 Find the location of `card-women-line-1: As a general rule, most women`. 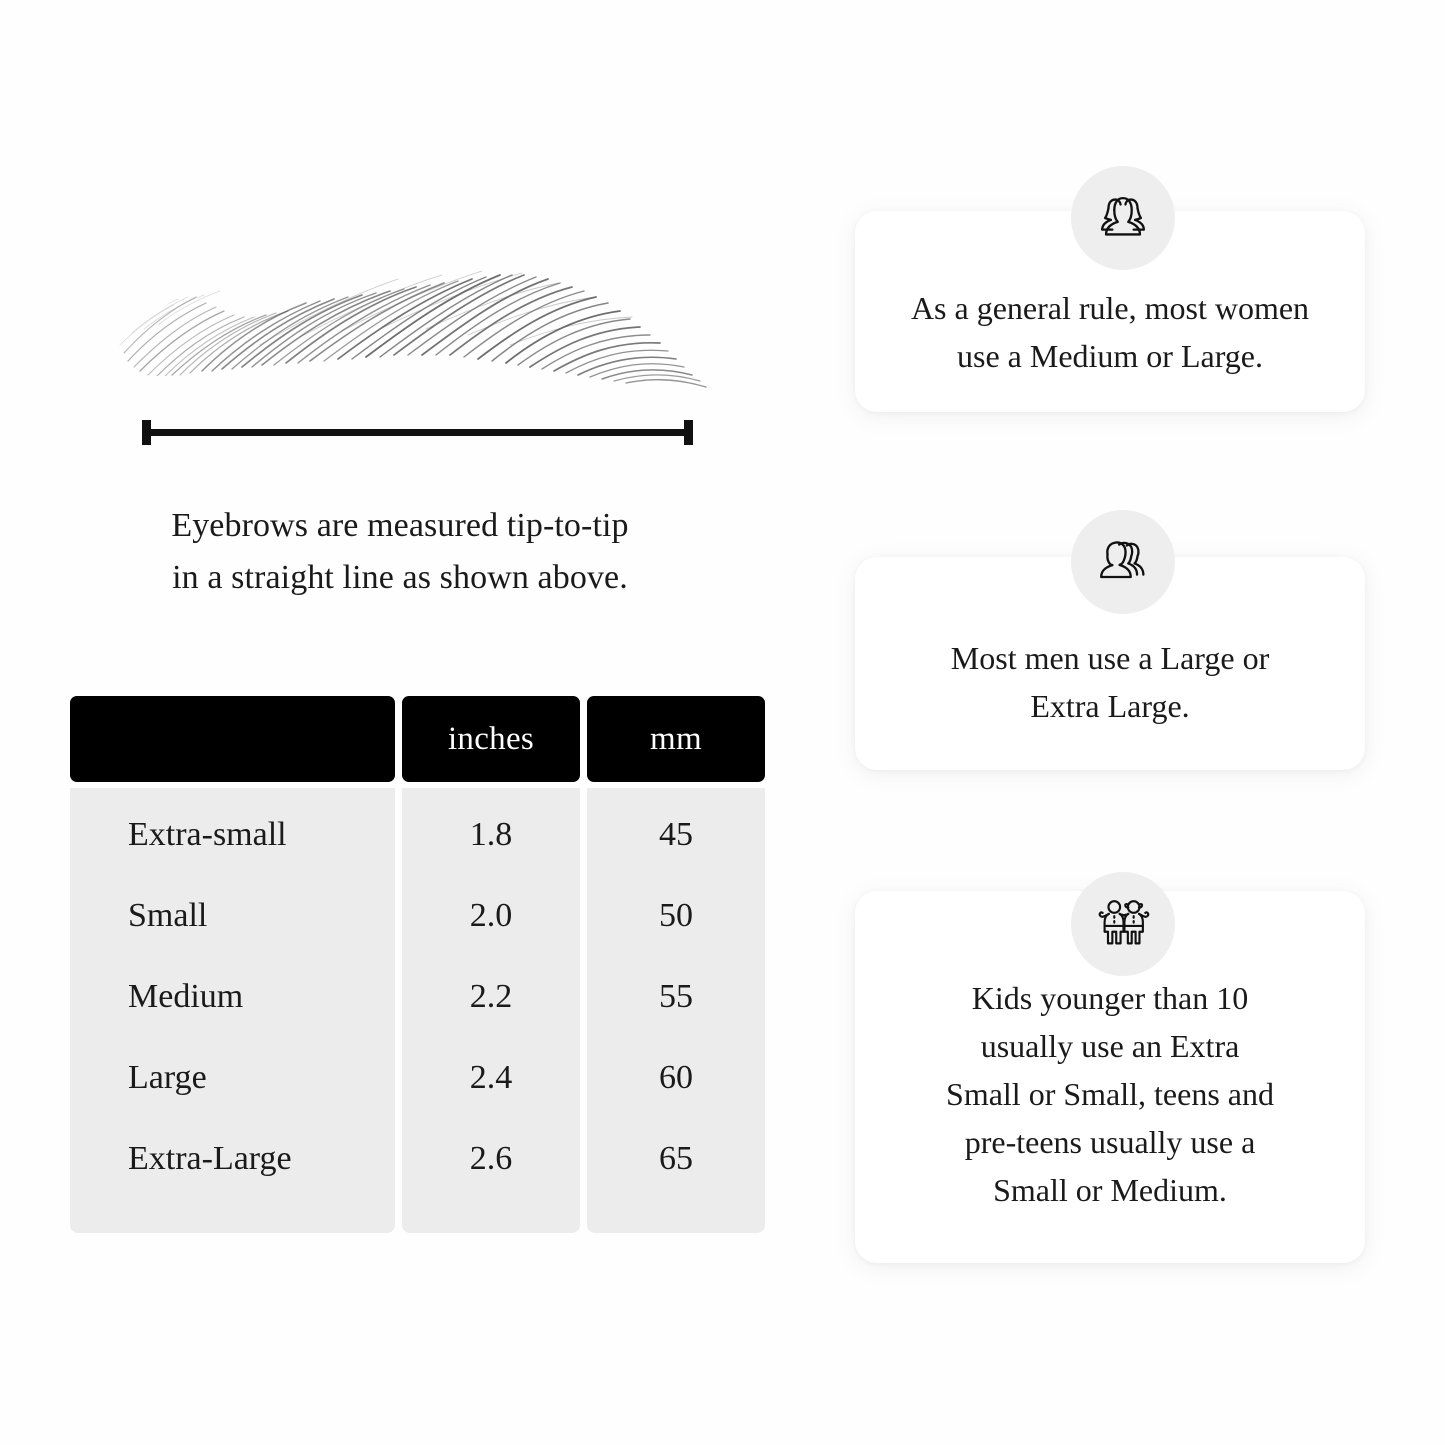

card-women-line-1: As a general rule, most women is located at coordinates (1110, 307).